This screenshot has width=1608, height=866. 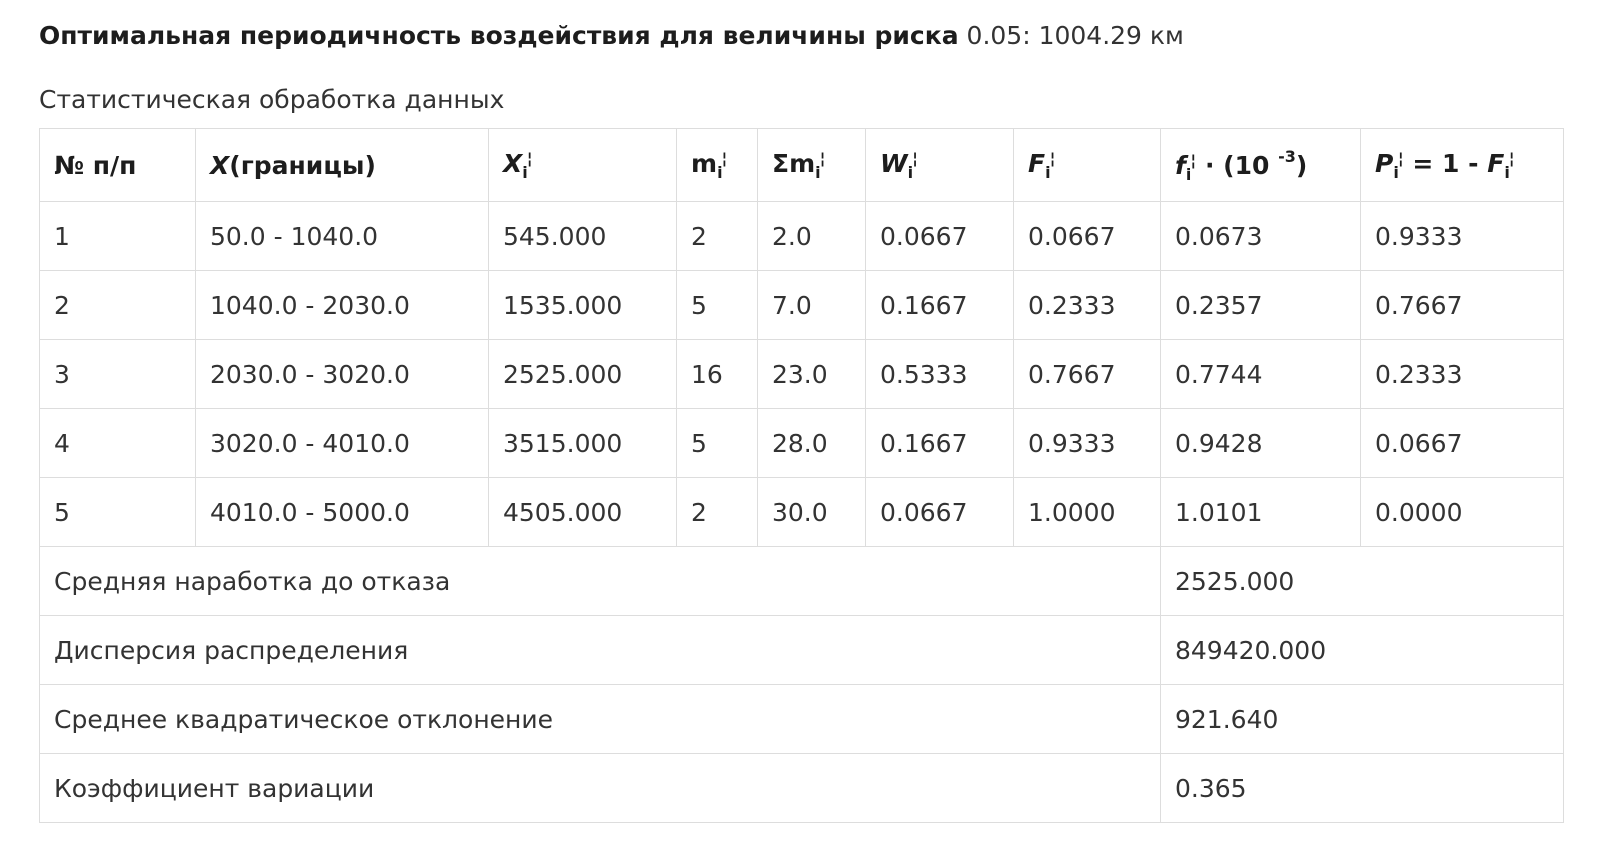 What do you see at coordinates (811, 236) in the screenshot?
I see `cell-sum-mi: 2.0` at bounding box center [811, 236].